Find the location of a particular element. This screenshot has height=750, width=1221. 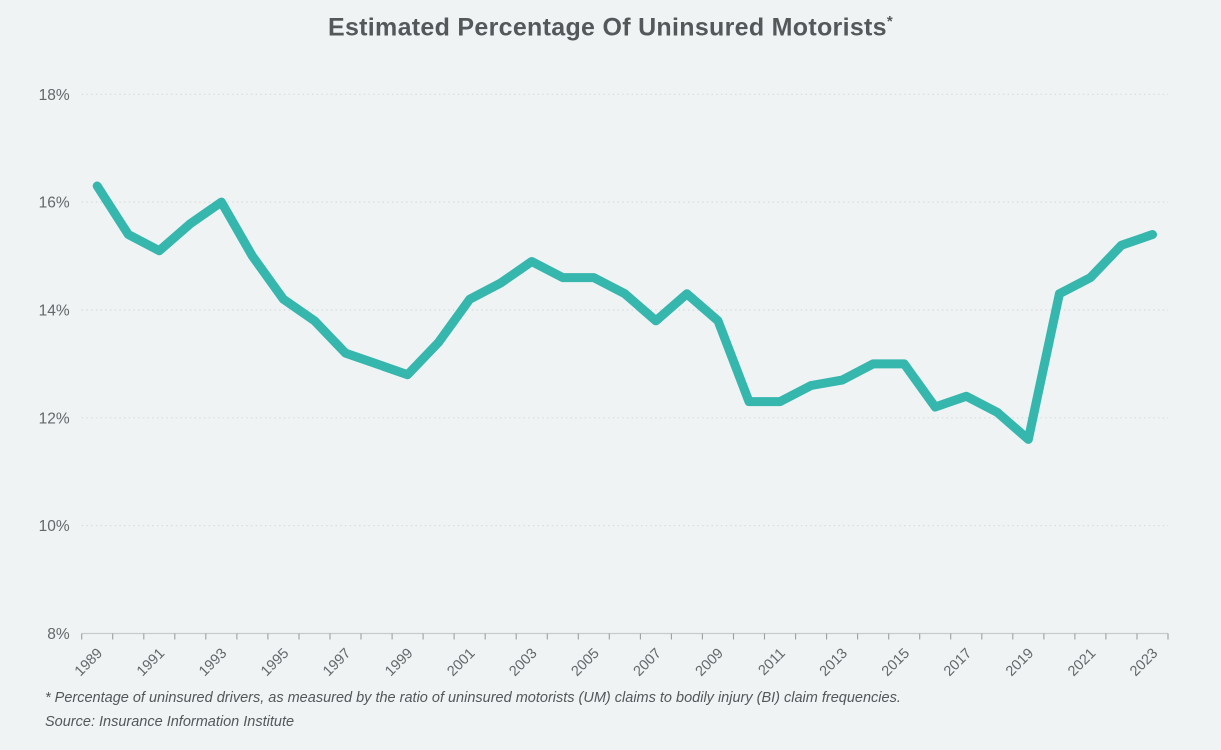

x-axis-label: 1995 is located at coordinates (275, 663).